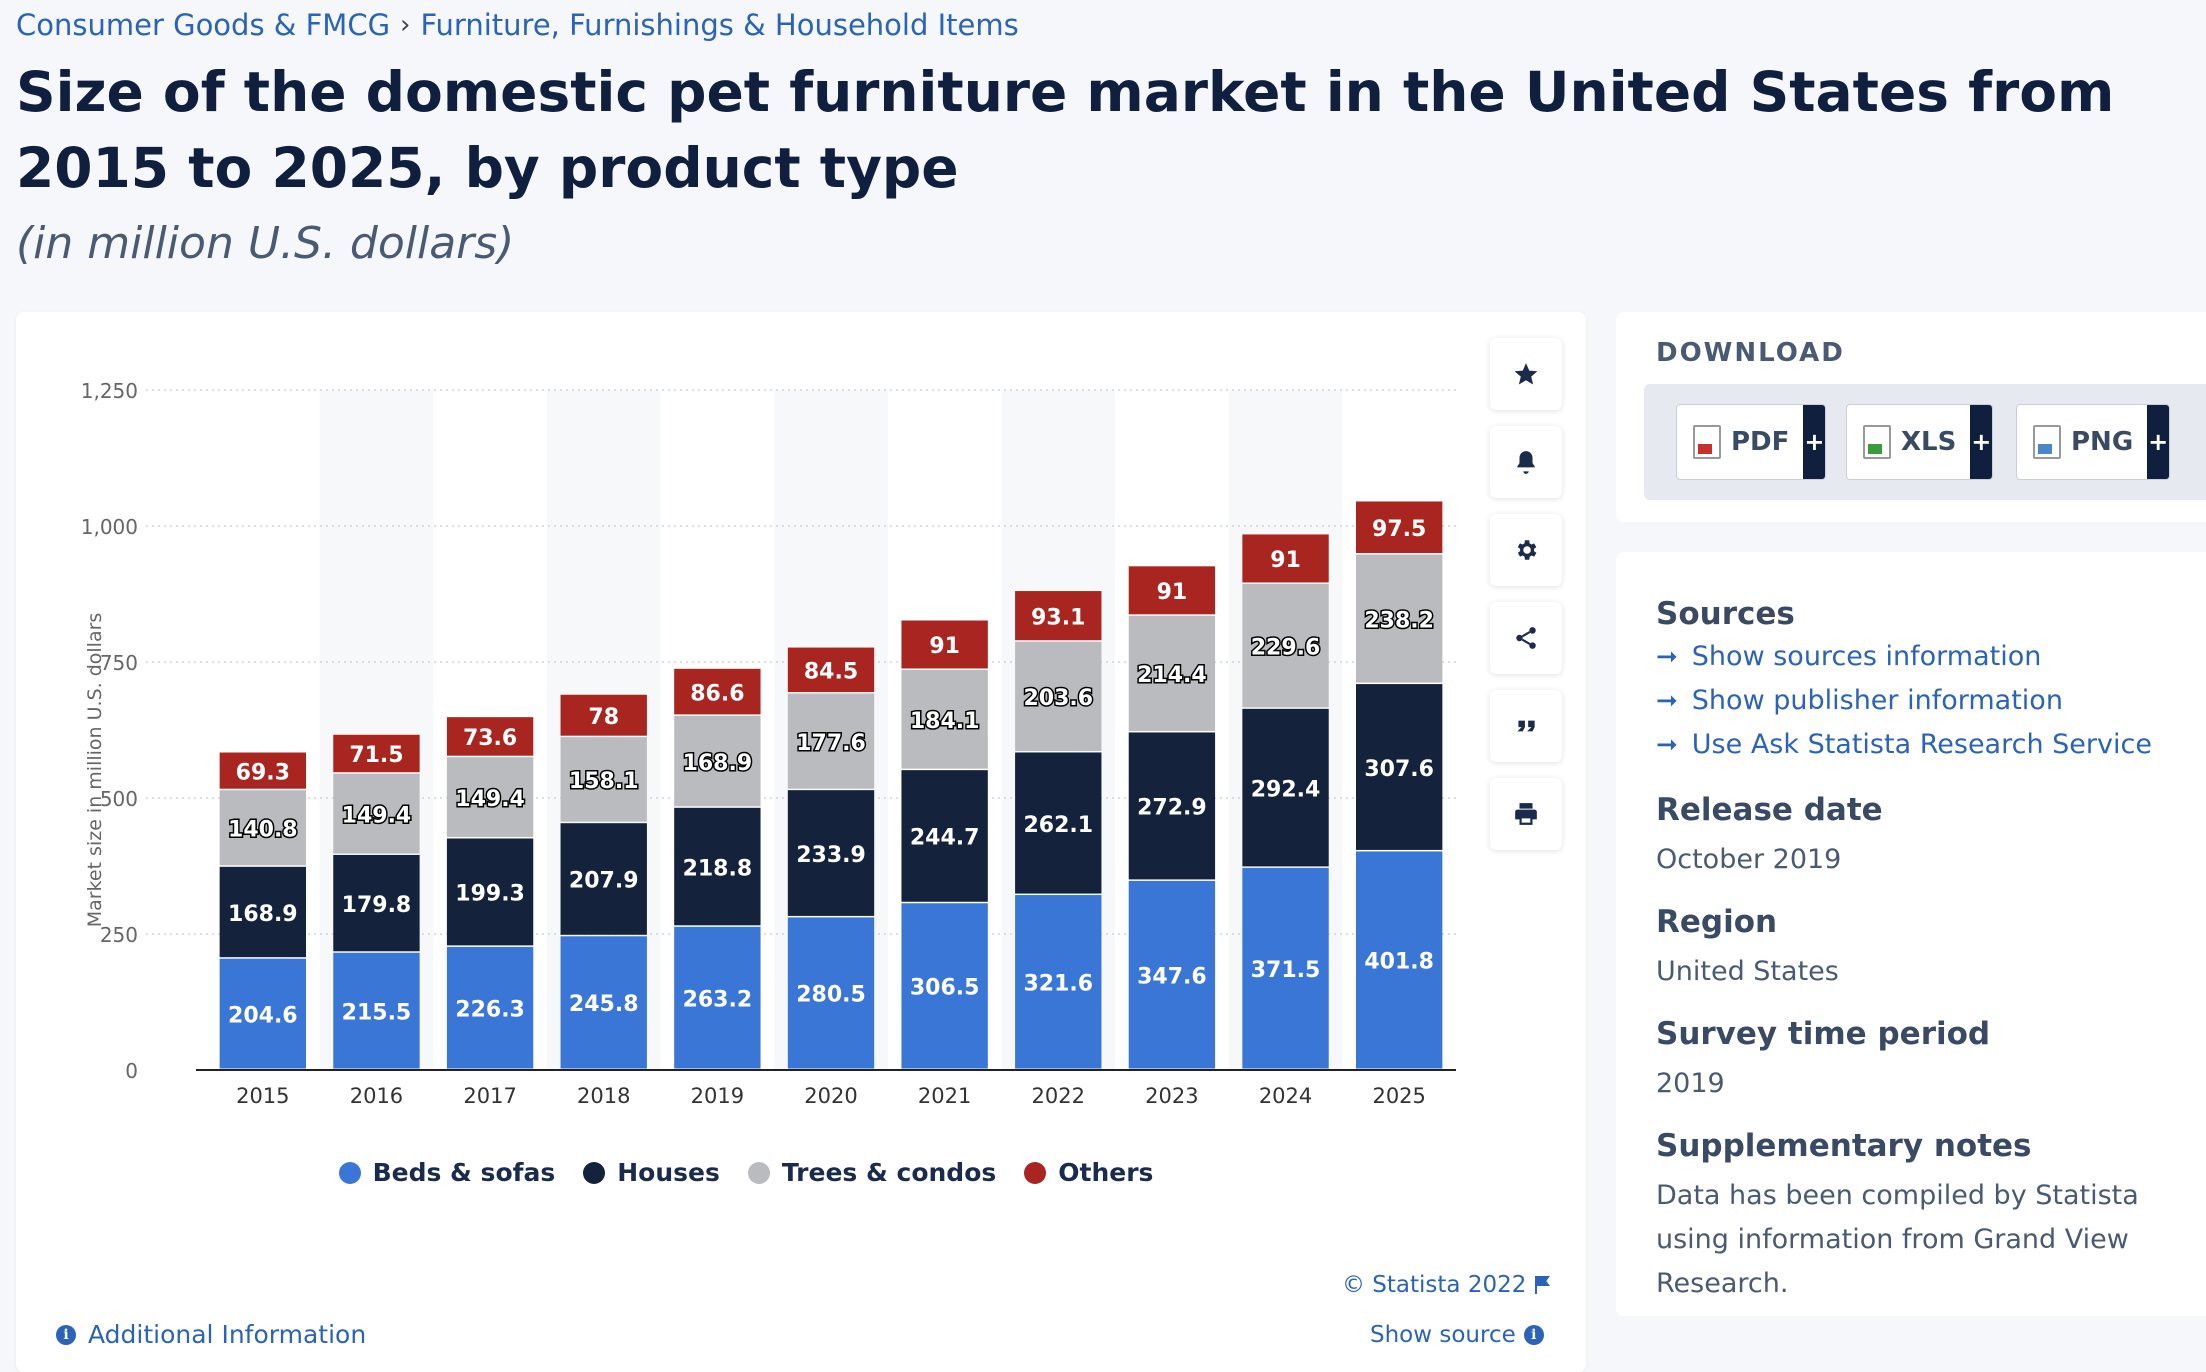  Describe the element at coordinates (1286, 970) in the screenshot. I see `data-label: 371.5` at that location.